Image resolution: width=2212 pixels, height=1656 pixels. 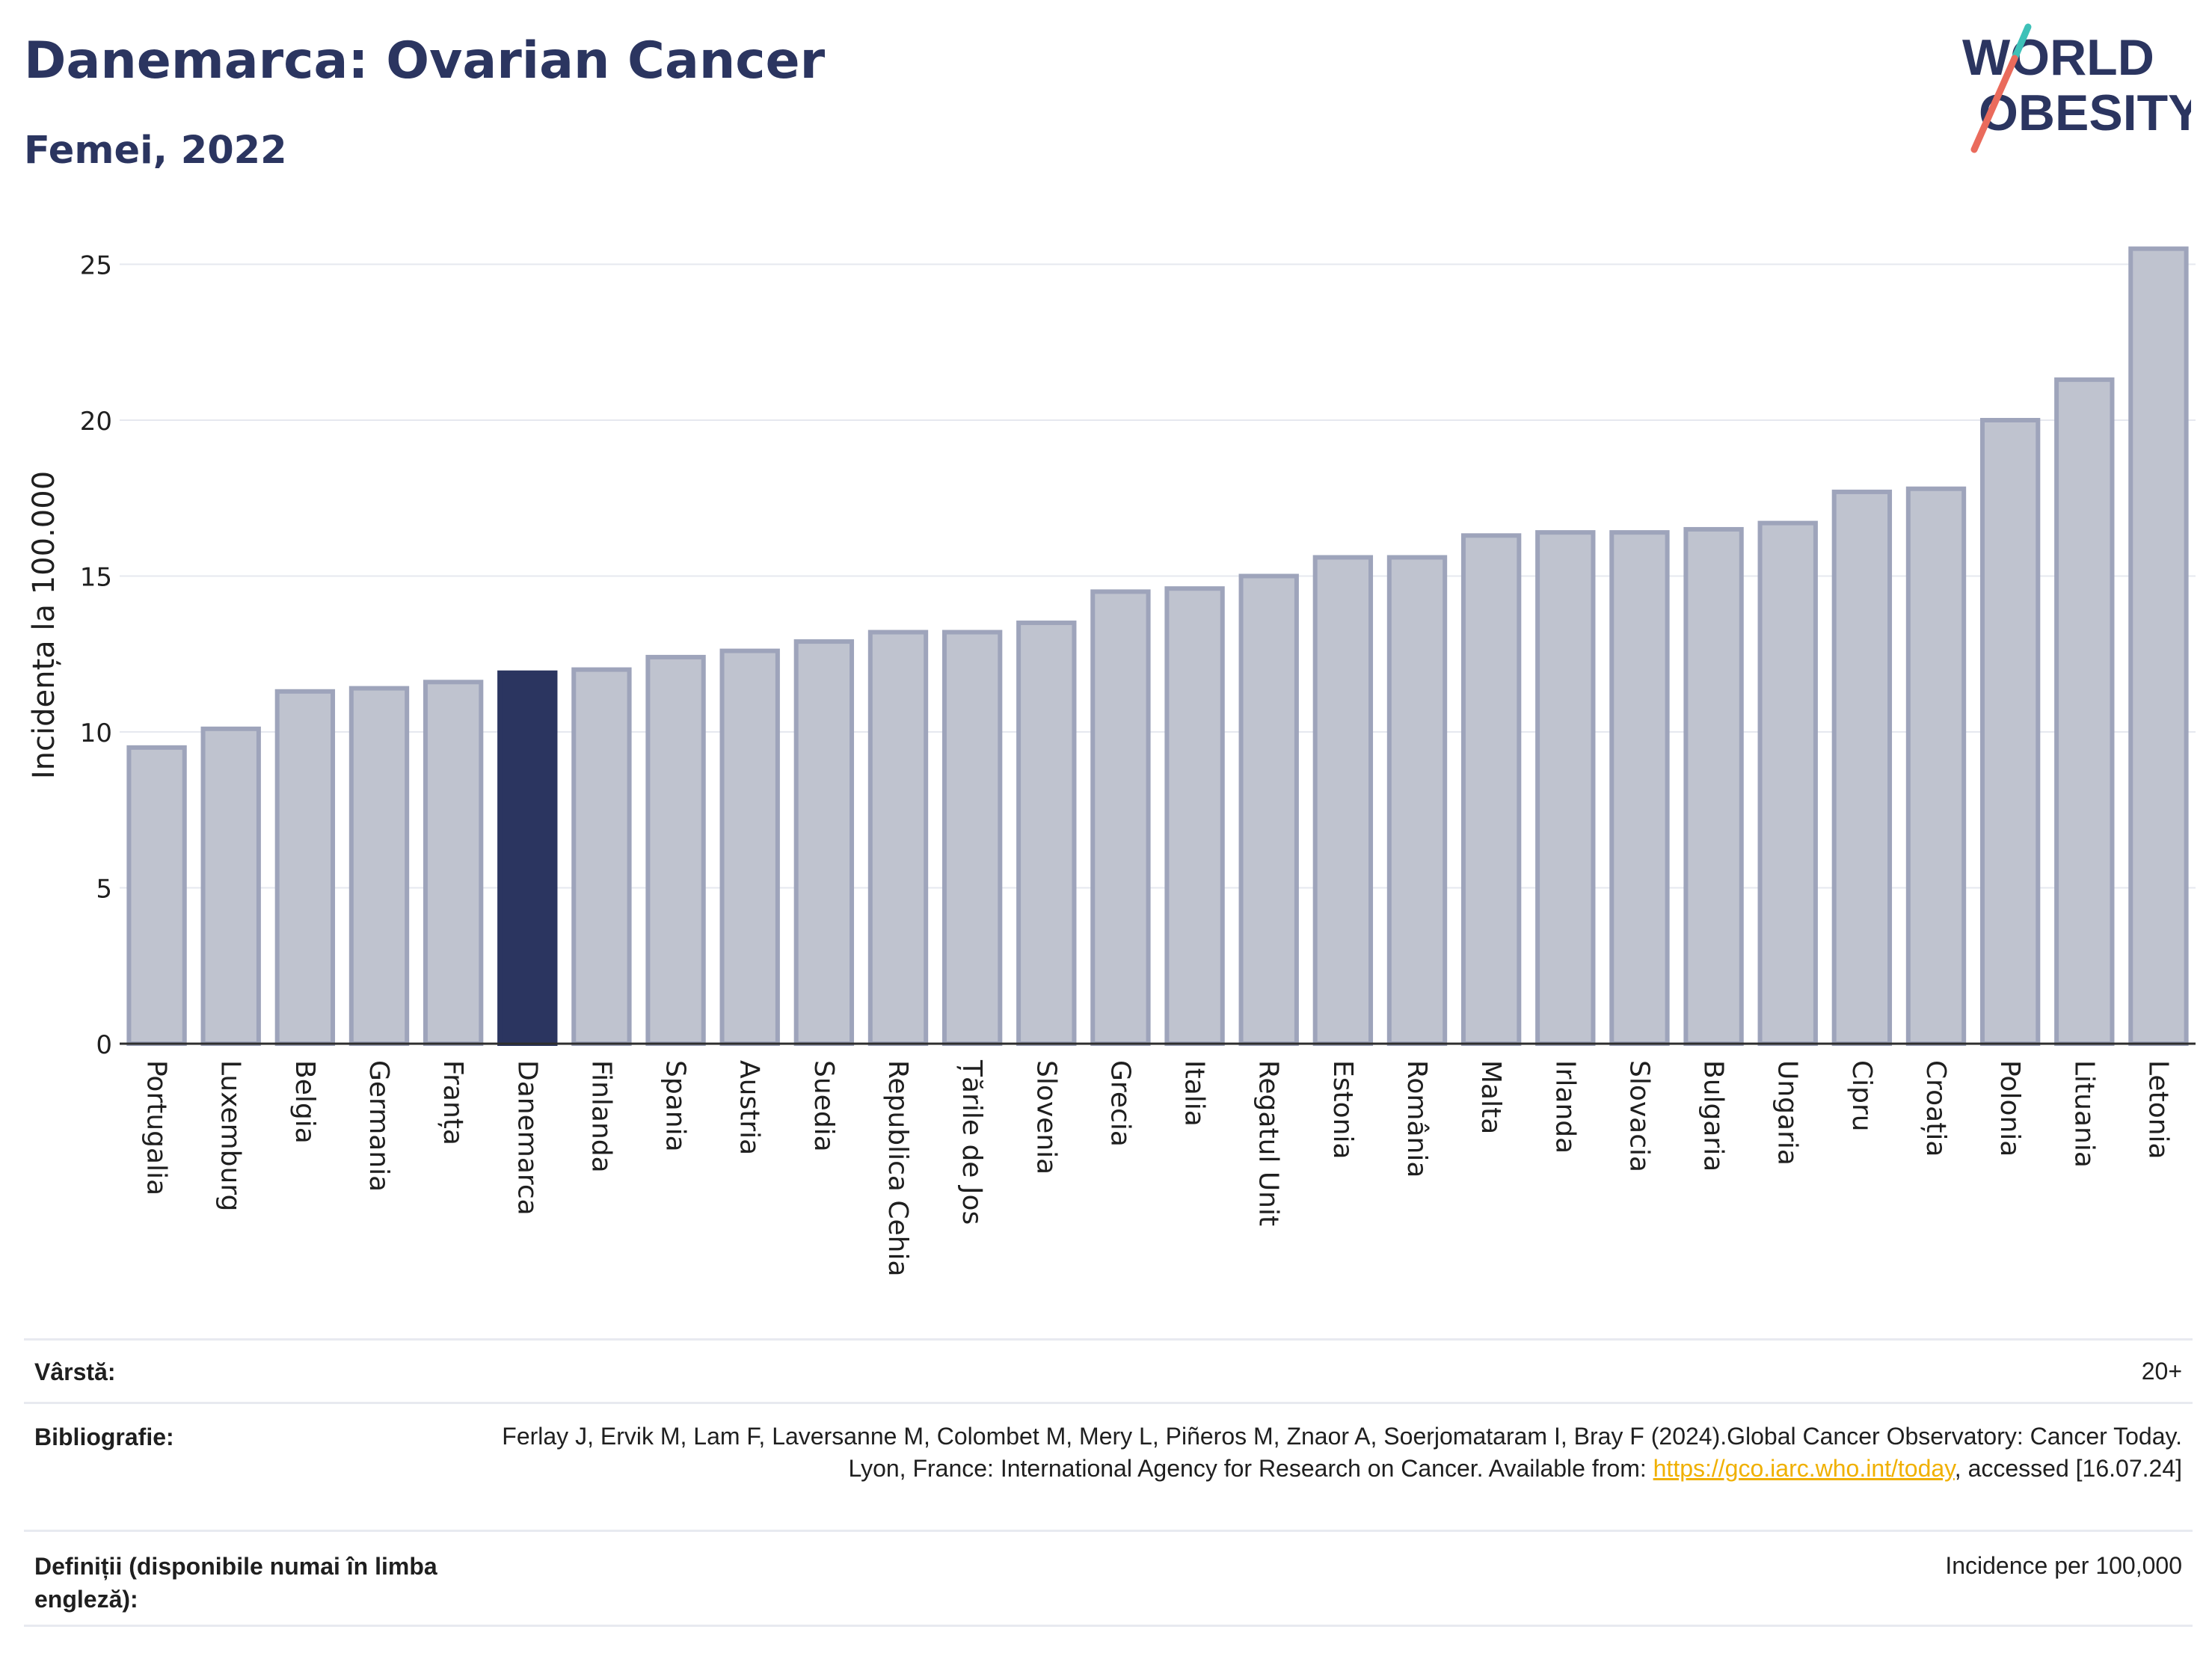 What do you see at coordinates (1639, 1116) in the screenshot?
I see `x-tick-label-slovacia: Slovacia` at bounding box center [1639, 1116].